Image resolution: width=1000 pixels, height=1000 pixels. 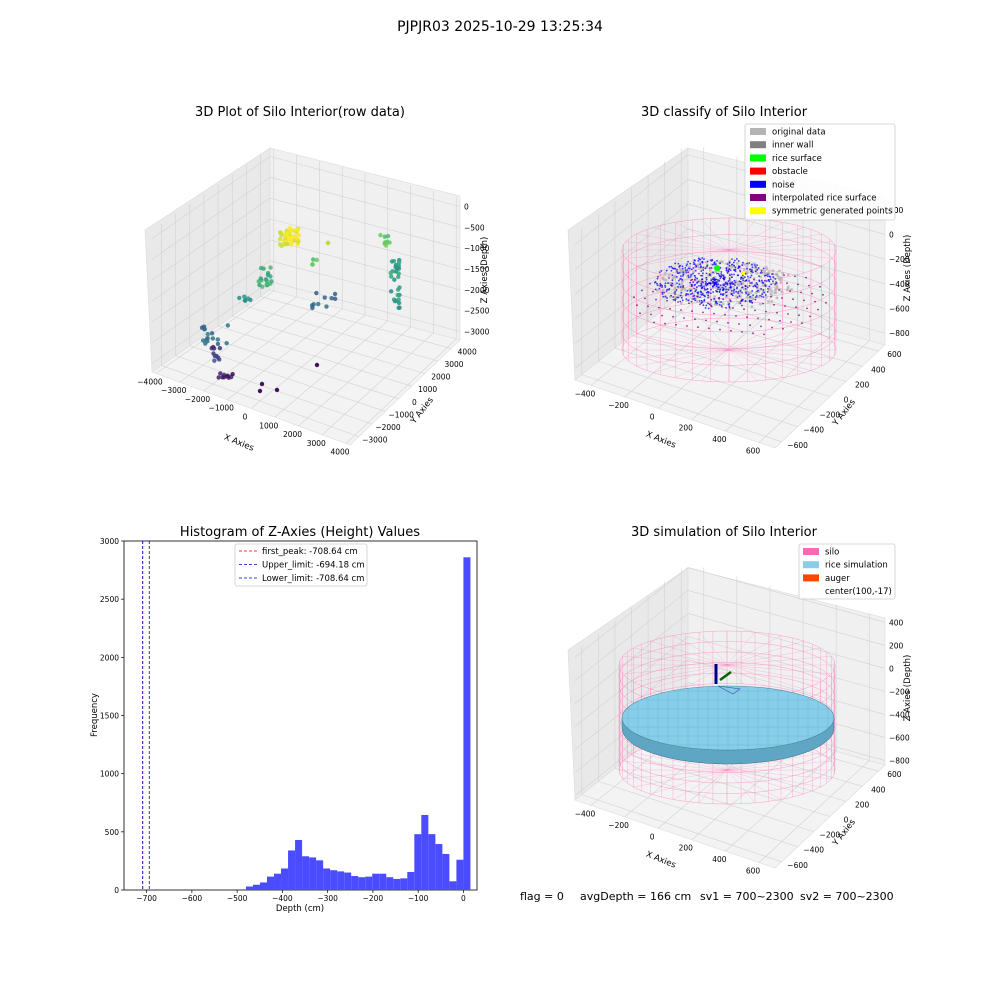 I want to click on y-tick-label: −200, so click(x=830, y=415).